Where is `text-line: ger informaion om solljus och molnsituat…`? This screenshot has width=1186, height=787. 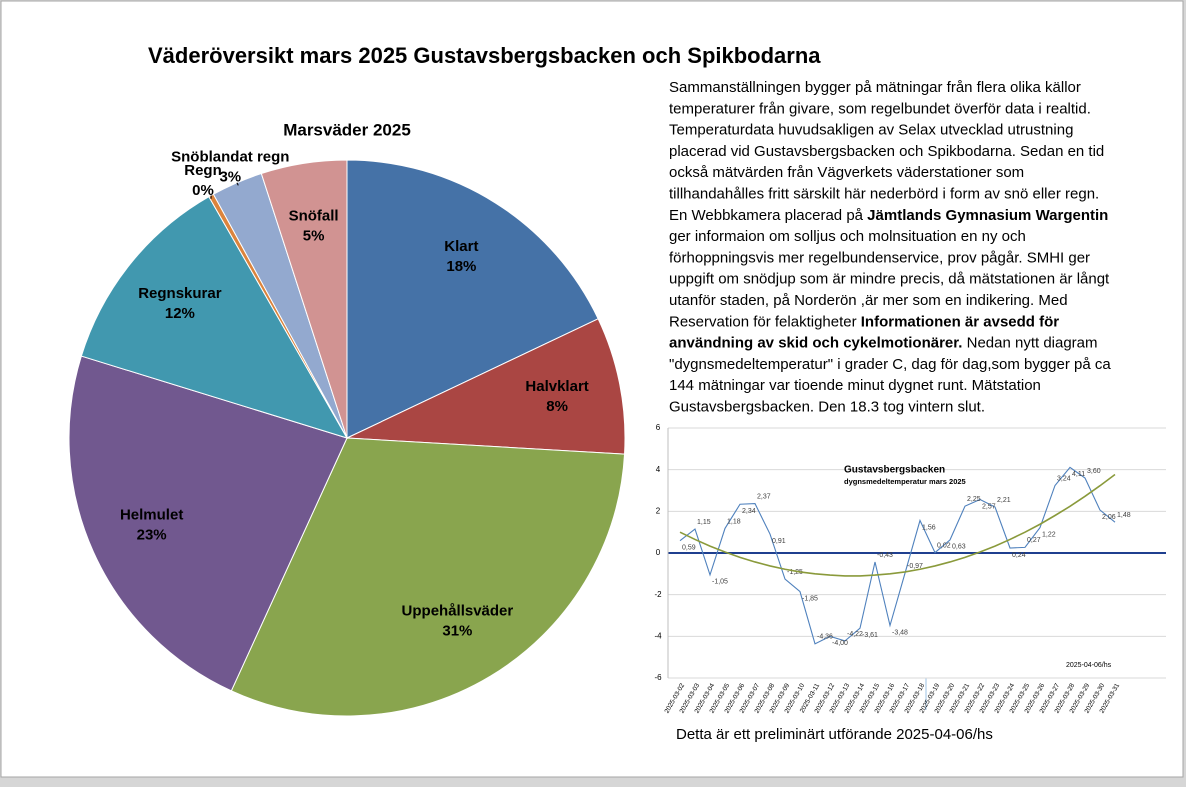 text-line: ger informaion om solljus och molnsituat… is located at coordinates (847, 236).